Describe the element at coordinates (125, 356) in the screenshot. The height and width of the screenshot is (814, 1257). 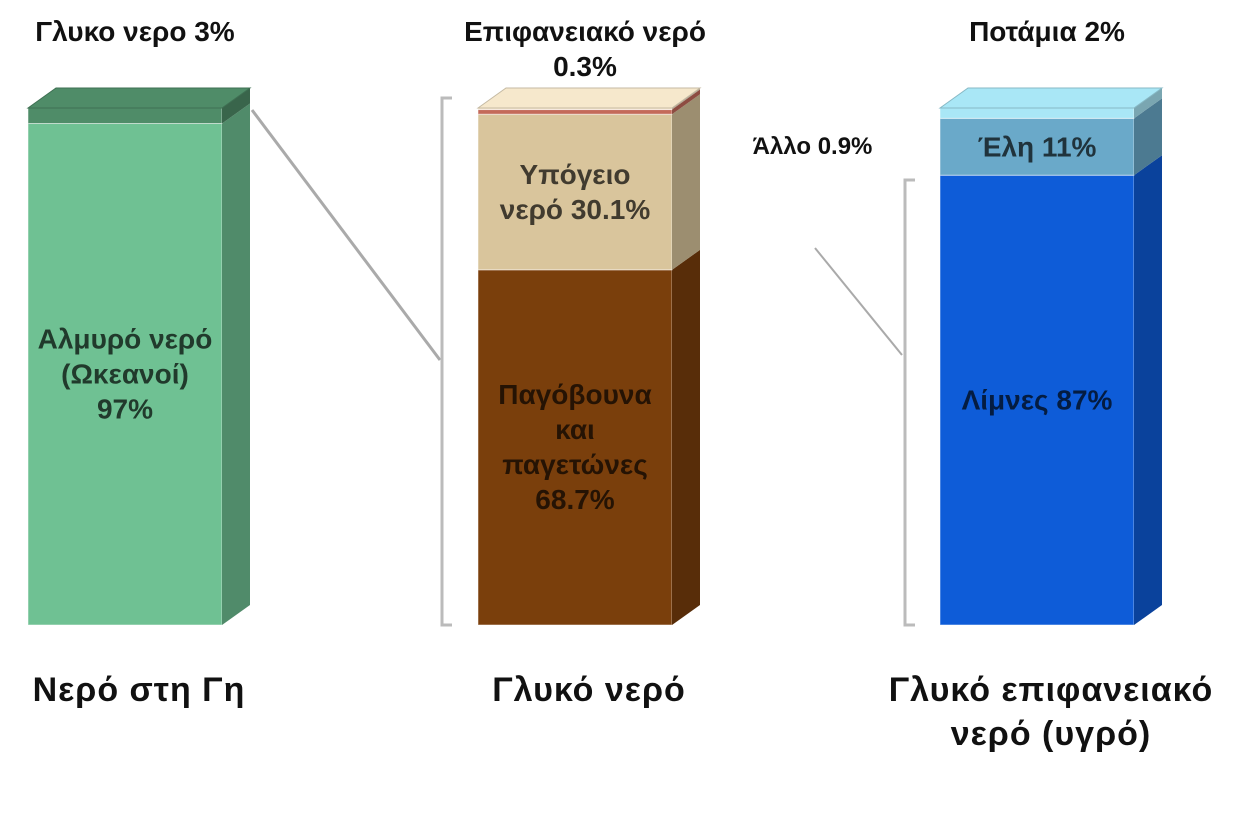
I see `segment-name: Αλμυρό νερό (Ωκεανοί)` at that location.